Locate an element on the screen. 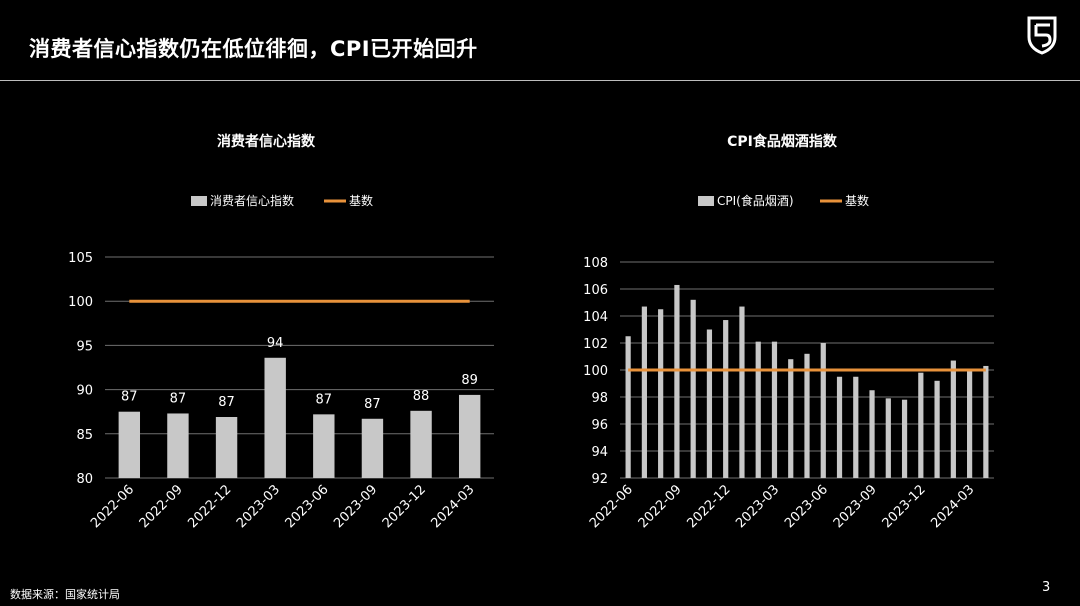 The image size is (1080, 606). y-tick-label: 96 is located at coordinates (599, 425).